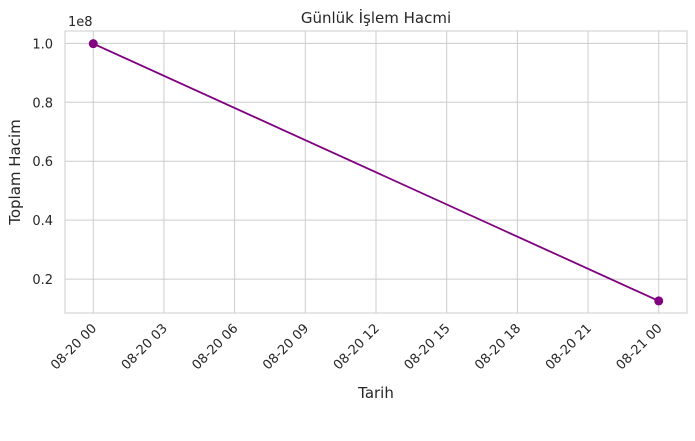  What do you see at coordinates (42, 103) in the screenshot?
I see `y-tick-label: 0.8` at bounding box center [42, 103].